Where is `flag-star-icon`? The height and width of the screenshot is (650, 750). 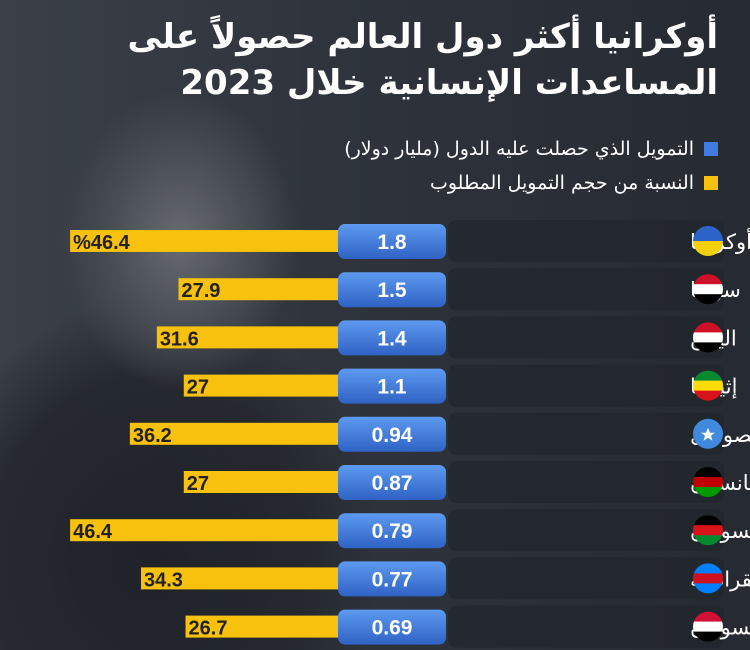 flag-star-icon is located at coordinates (708, 434).